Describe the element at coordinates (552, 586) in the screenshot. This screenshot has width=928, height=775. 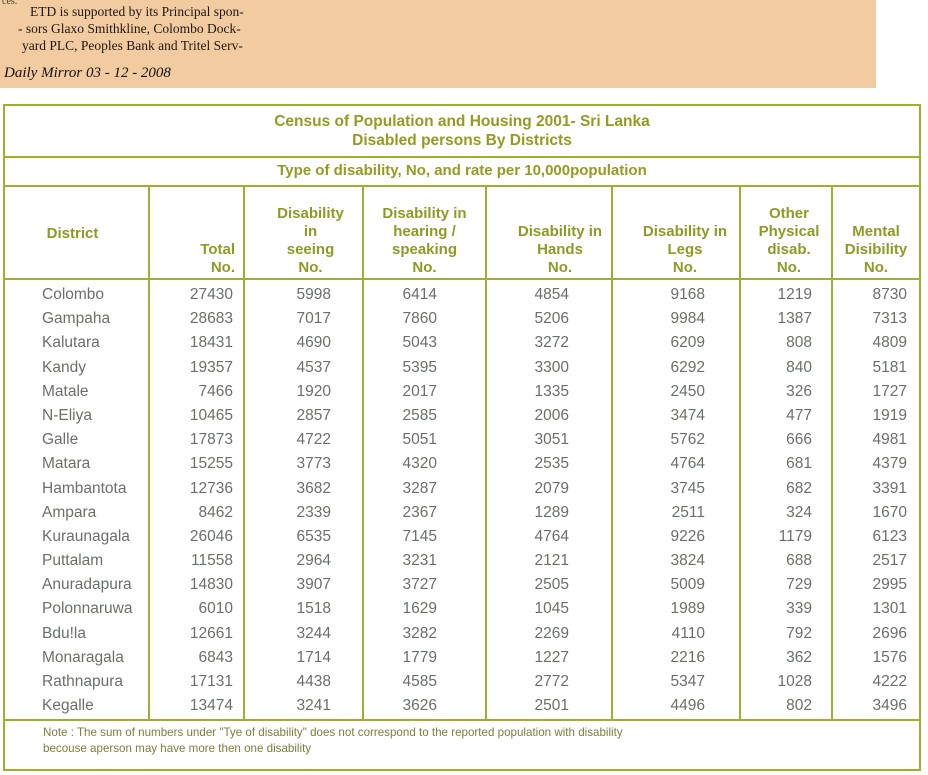
I see `cell-value: 2505` at that location.